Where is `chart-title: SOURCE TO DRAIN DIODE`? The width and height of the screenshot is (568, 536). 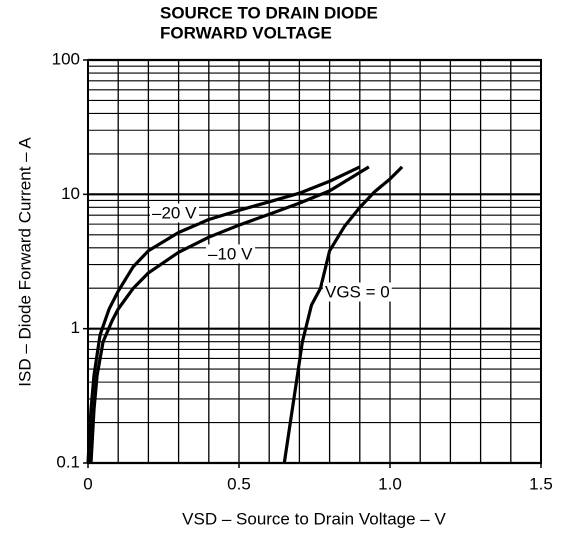
chart-title: SOURCE TO DRAIN DIODE is located at coordinates (269, 12).